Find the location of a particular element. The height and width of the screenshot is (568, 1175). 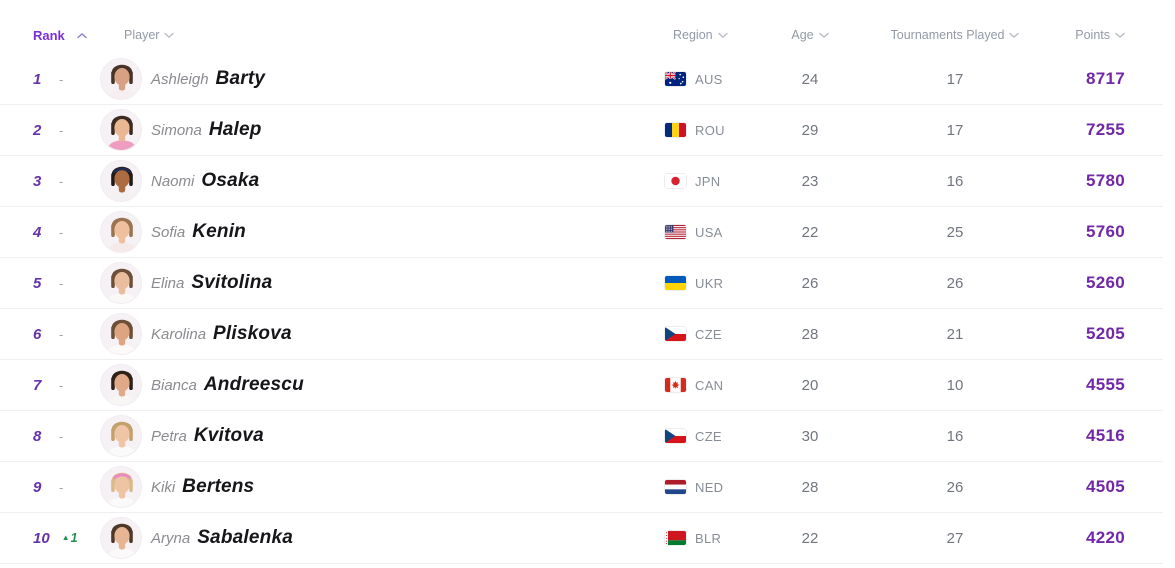

rank-number: 3 is located at coordinates (37, 181).